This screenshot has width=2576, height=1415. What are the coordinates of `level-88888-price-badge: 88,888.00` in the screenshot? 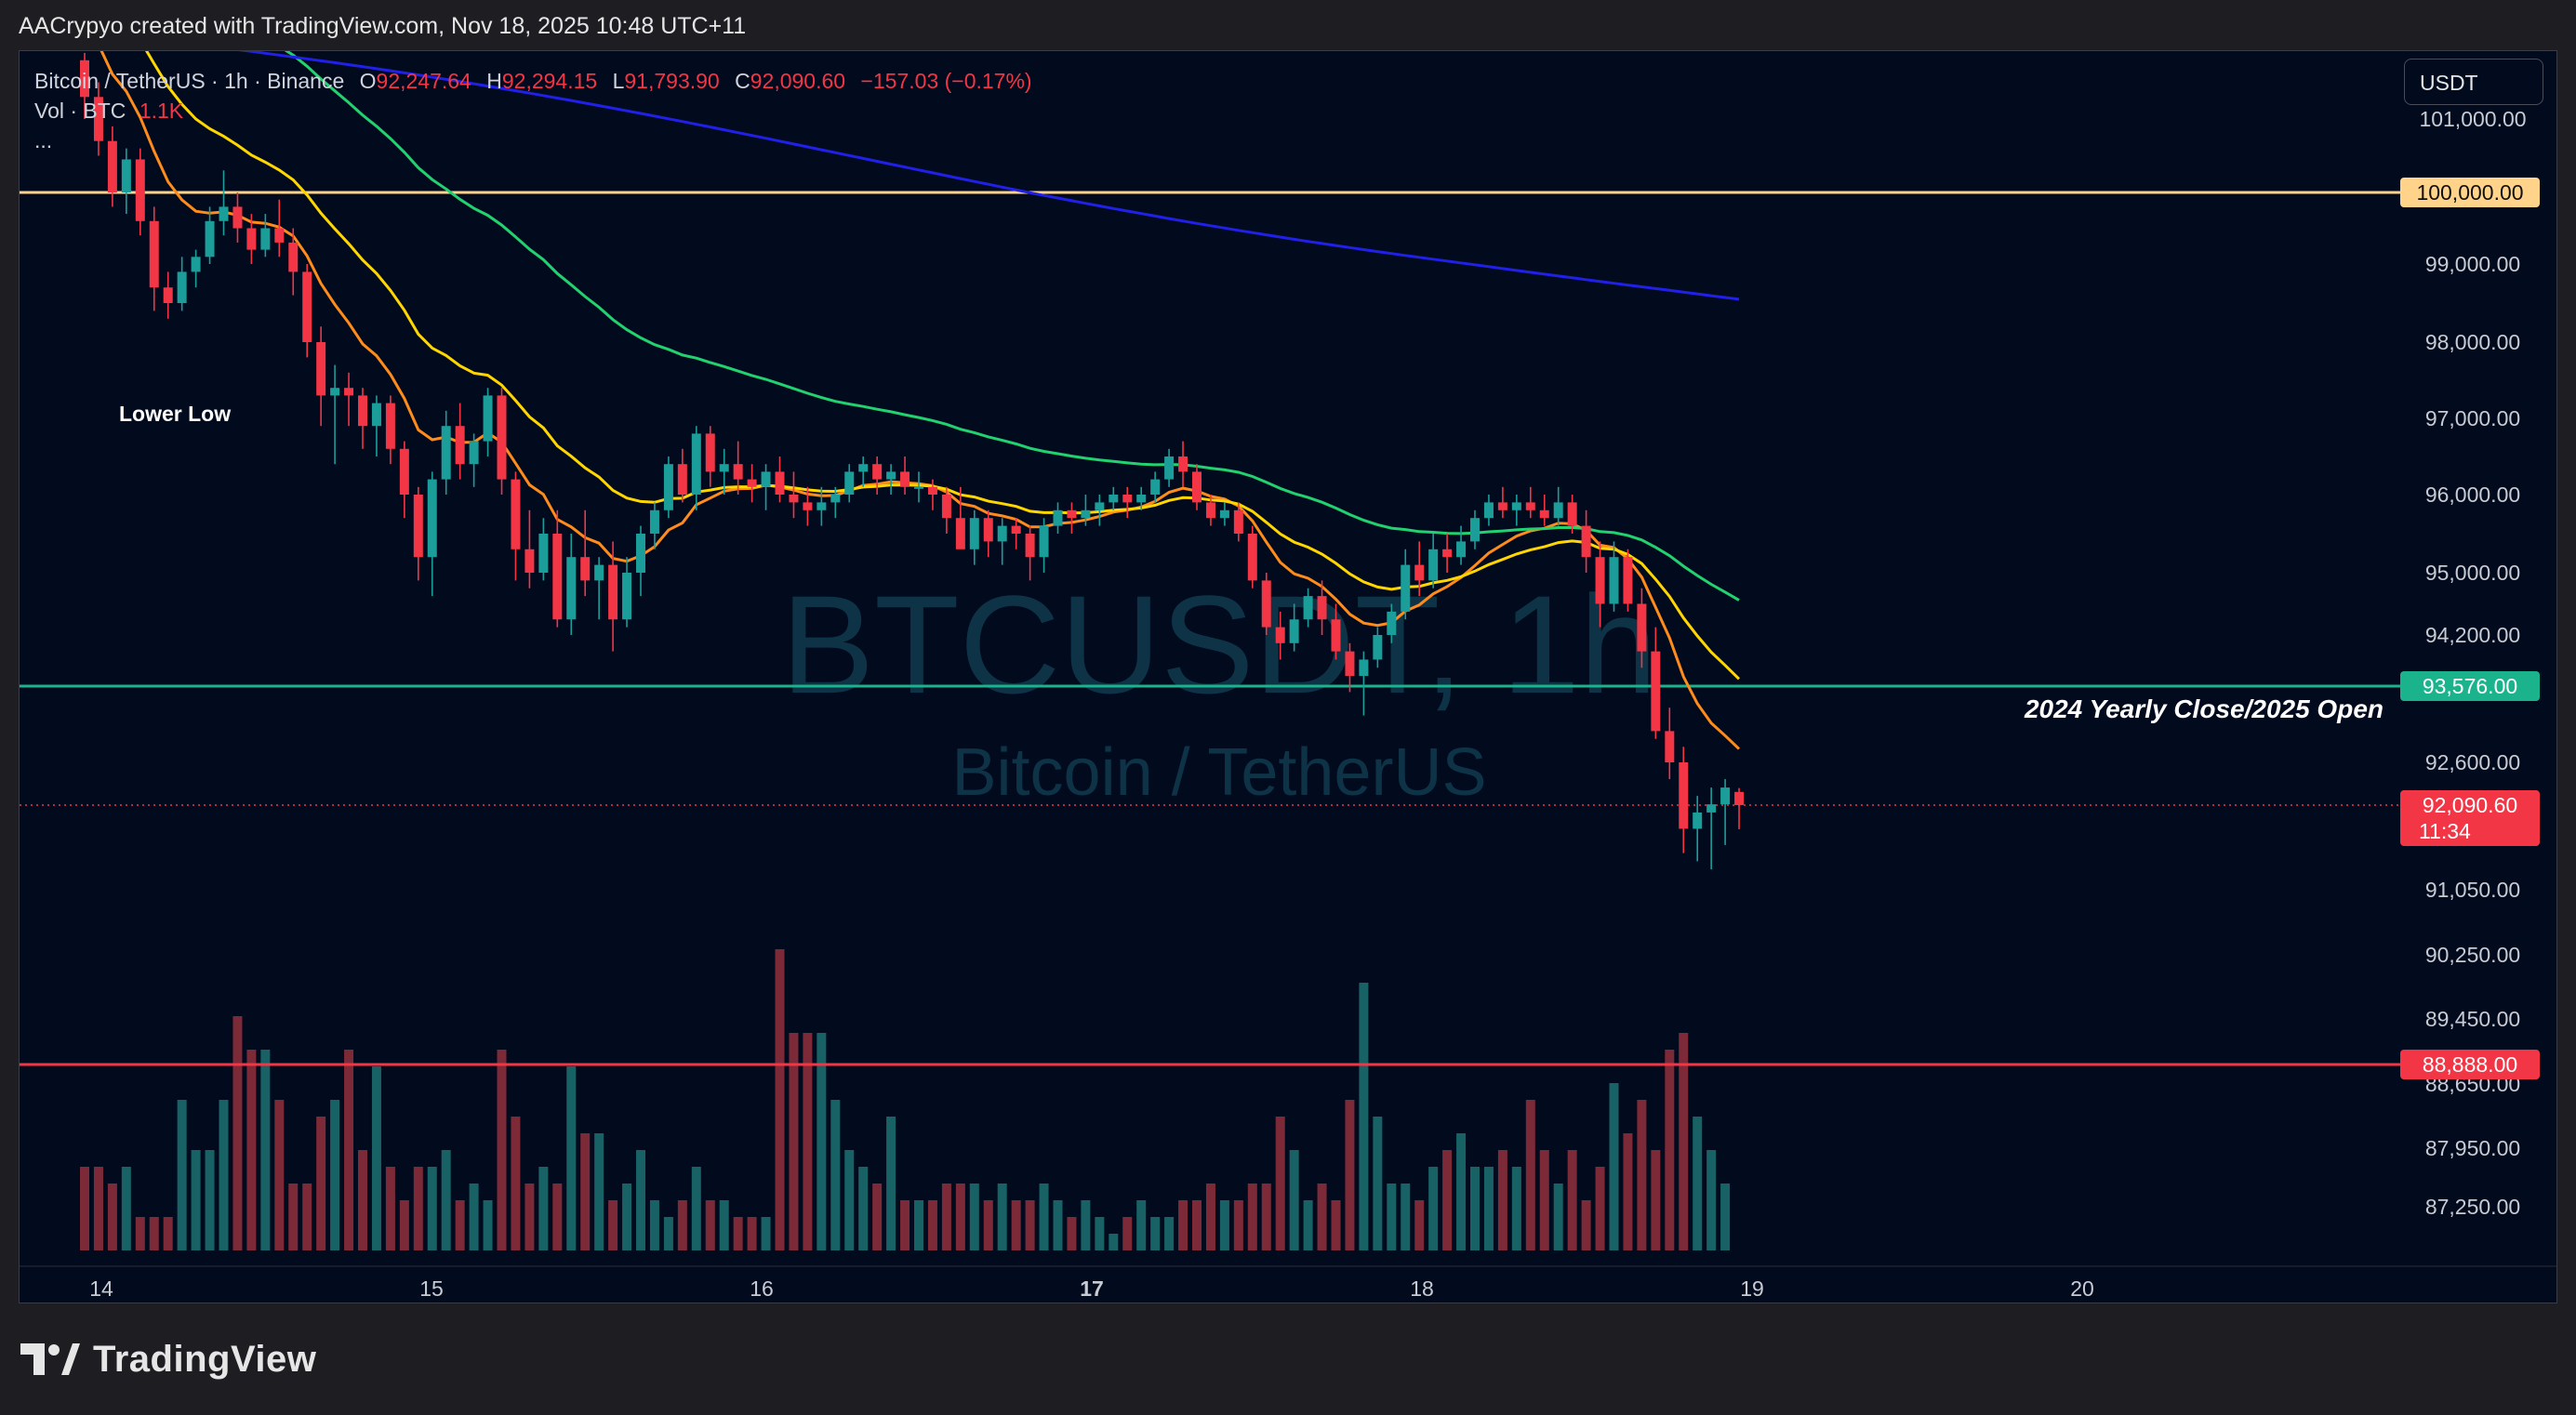 It's located at (2470, 1064).